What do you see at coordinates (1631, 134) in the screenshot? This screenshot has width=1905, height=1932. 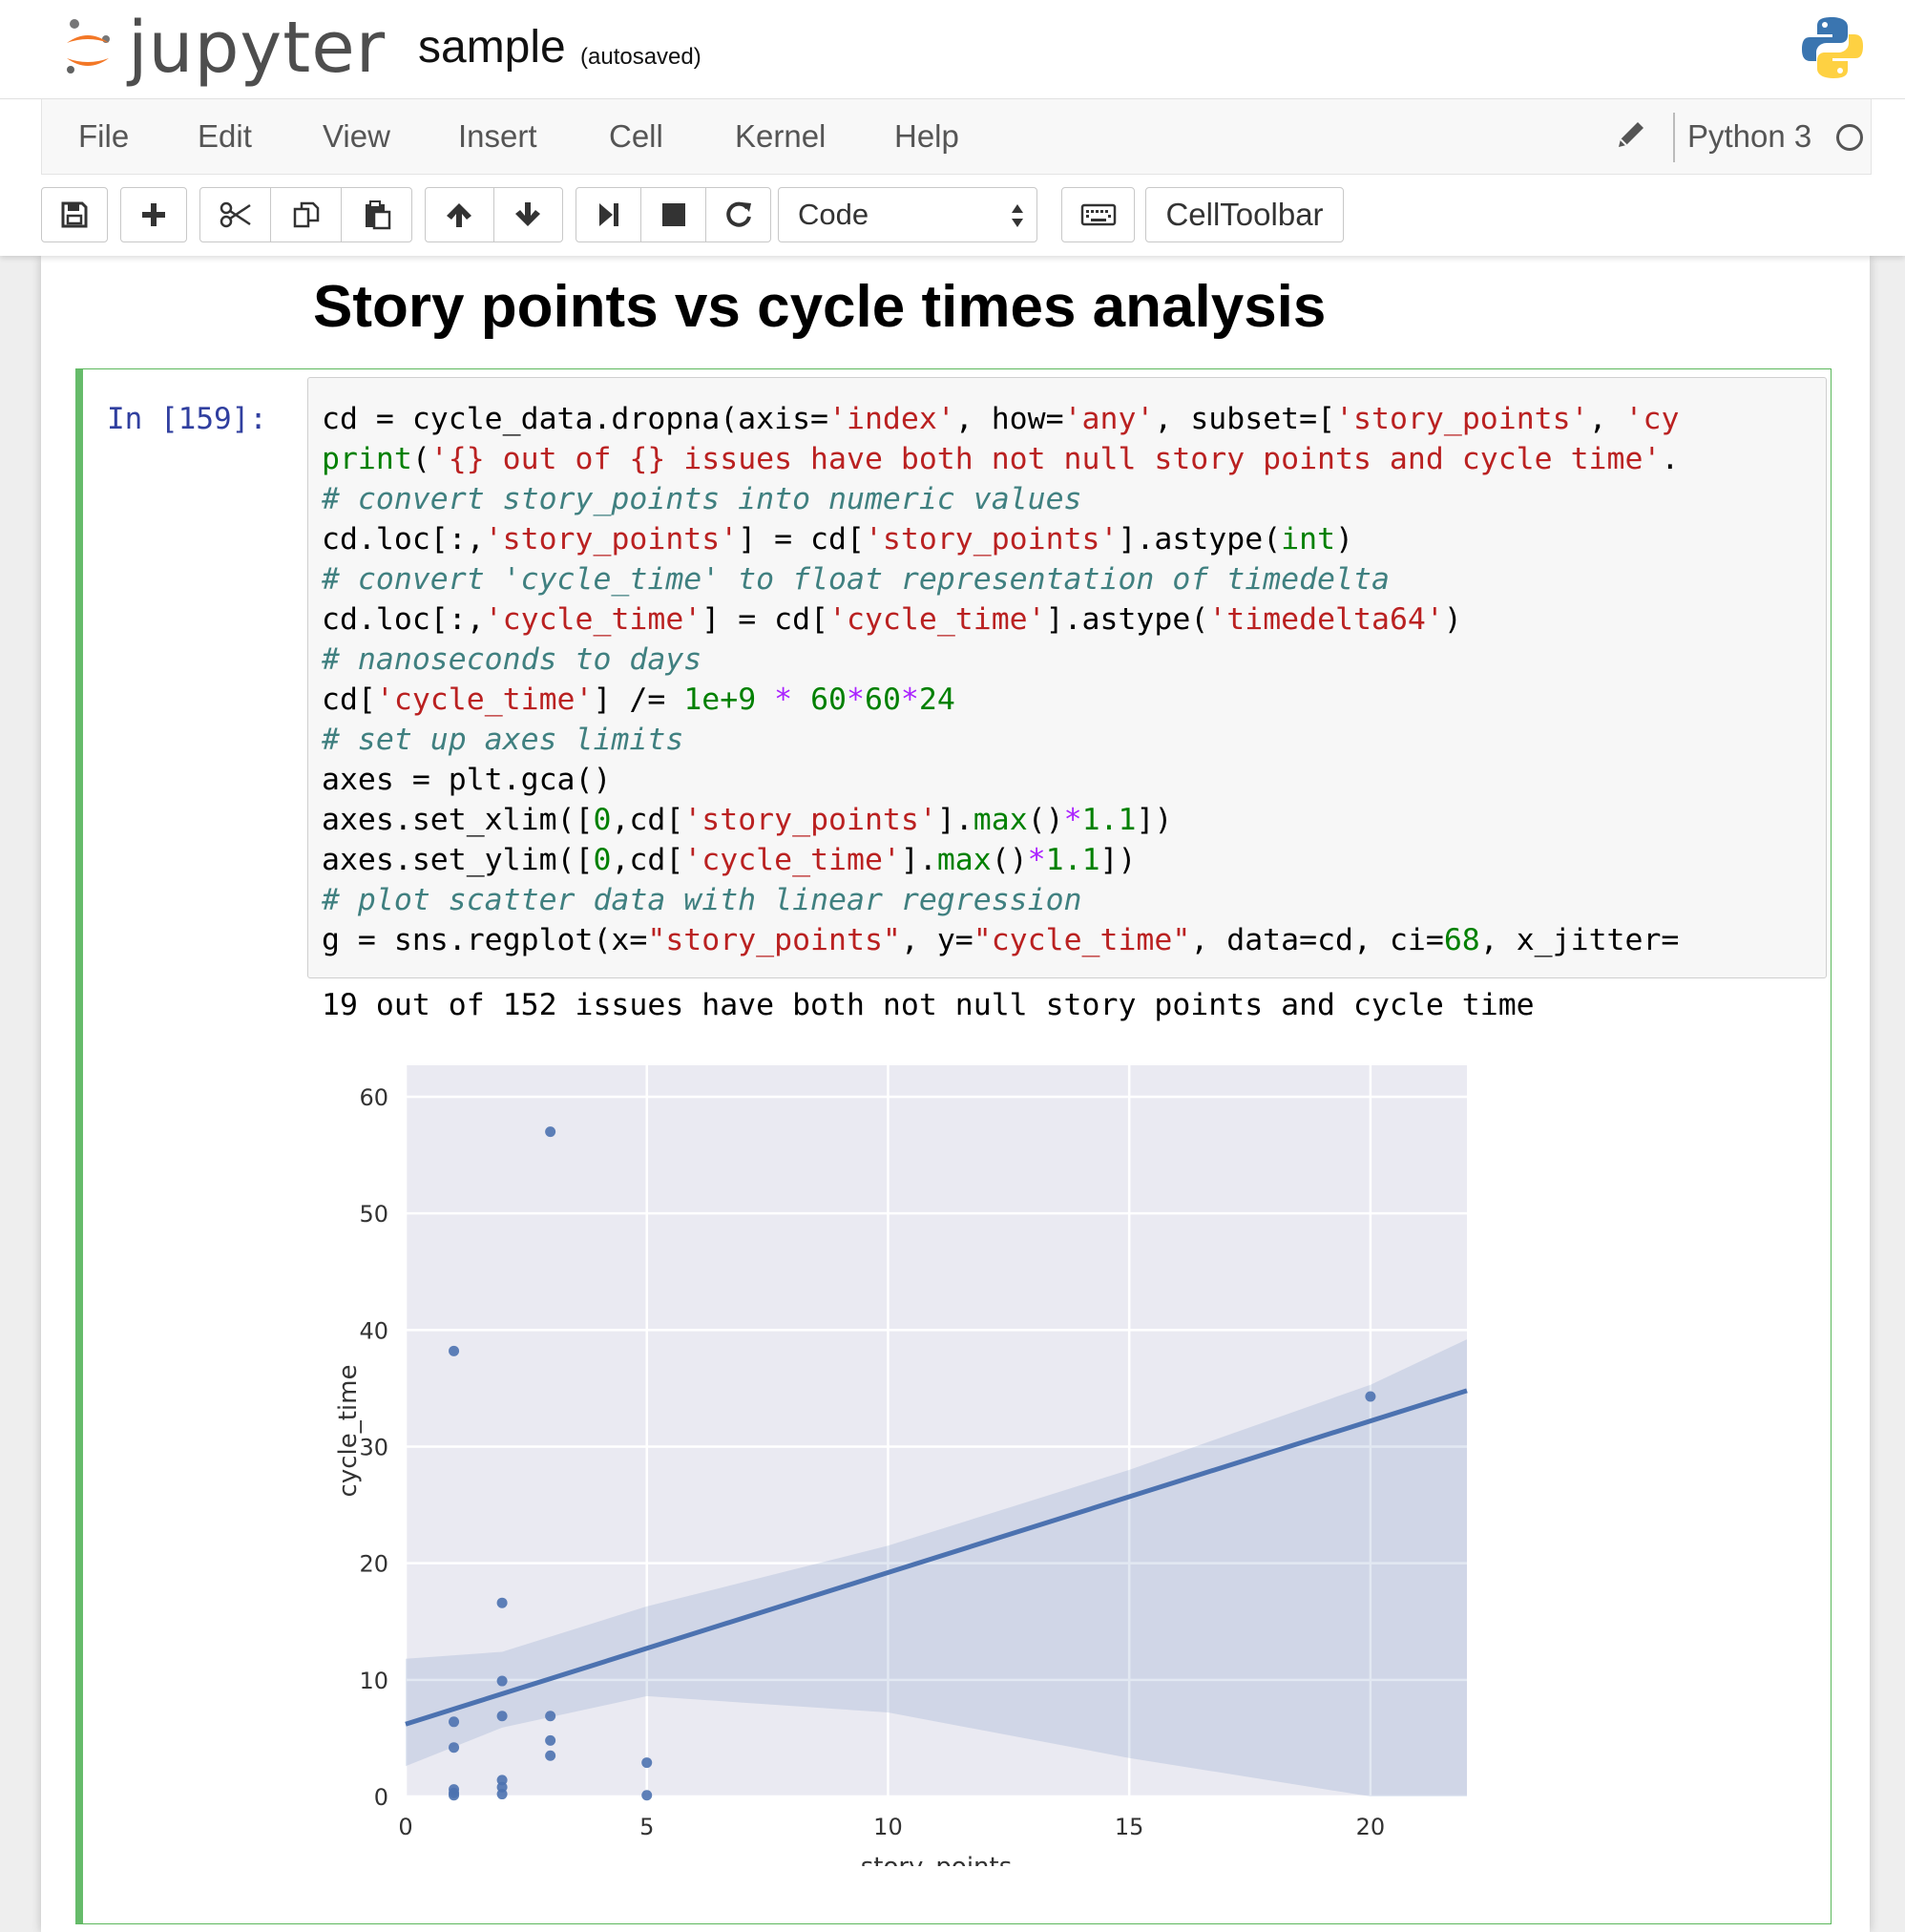 I see `pencil-icon` at bounding box center [1631, 134].